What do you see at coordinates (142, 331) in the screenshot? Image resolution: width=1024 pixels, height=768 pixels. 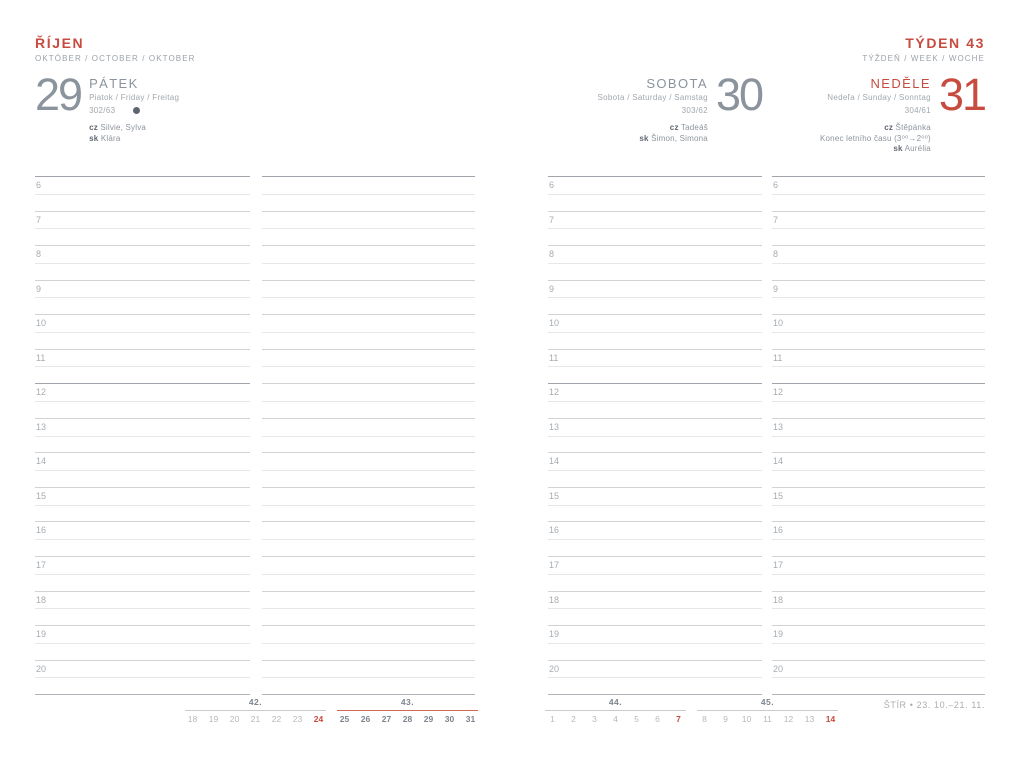 I see `hour-row: 10` at bounding box center [142, 331].